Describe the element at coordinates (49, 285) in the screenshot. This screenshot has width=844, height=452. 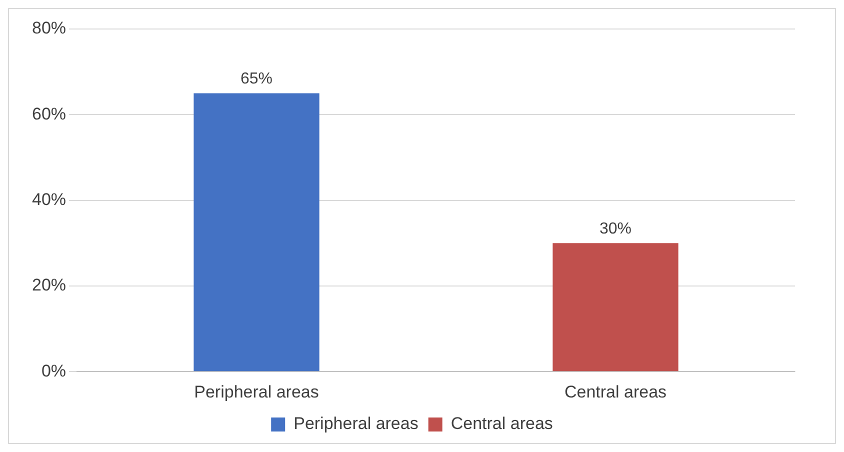
I see `y-tick-label: 20%` at that location.